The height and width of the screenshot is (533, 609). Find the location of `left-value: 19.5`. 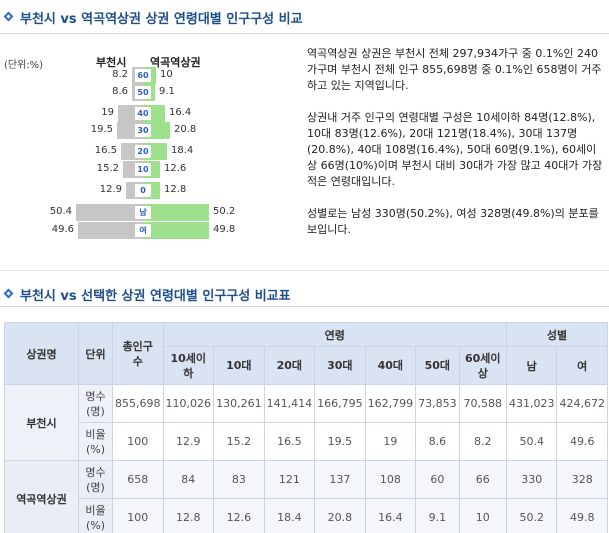

left-value: 19.5 is located at coordinates (101, 129).